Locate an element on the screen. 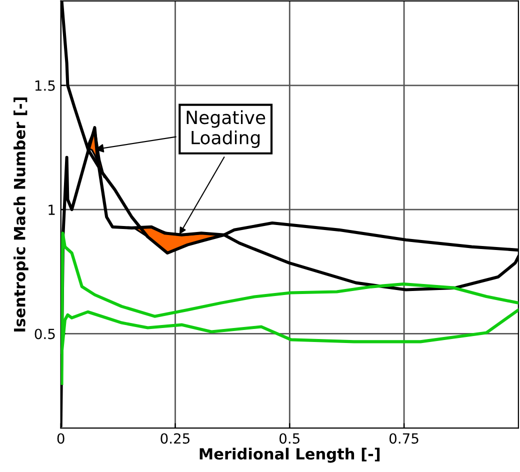 This screenshot has width=520, height=472. x-tick-label: 0 is located at coordinates (60, 438).